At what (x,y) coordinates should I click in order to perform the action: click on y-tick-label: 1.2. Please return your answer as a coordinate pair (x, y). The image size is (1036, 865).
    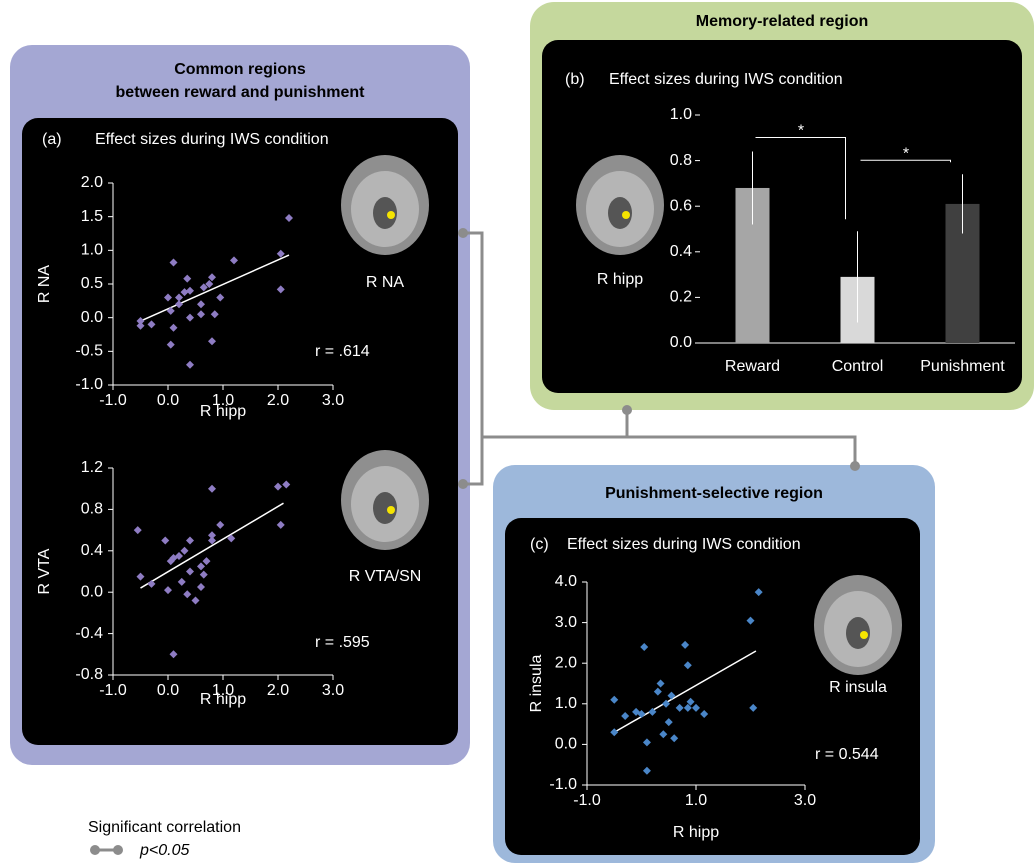
    Looking at the image, I should click on (92, 467).